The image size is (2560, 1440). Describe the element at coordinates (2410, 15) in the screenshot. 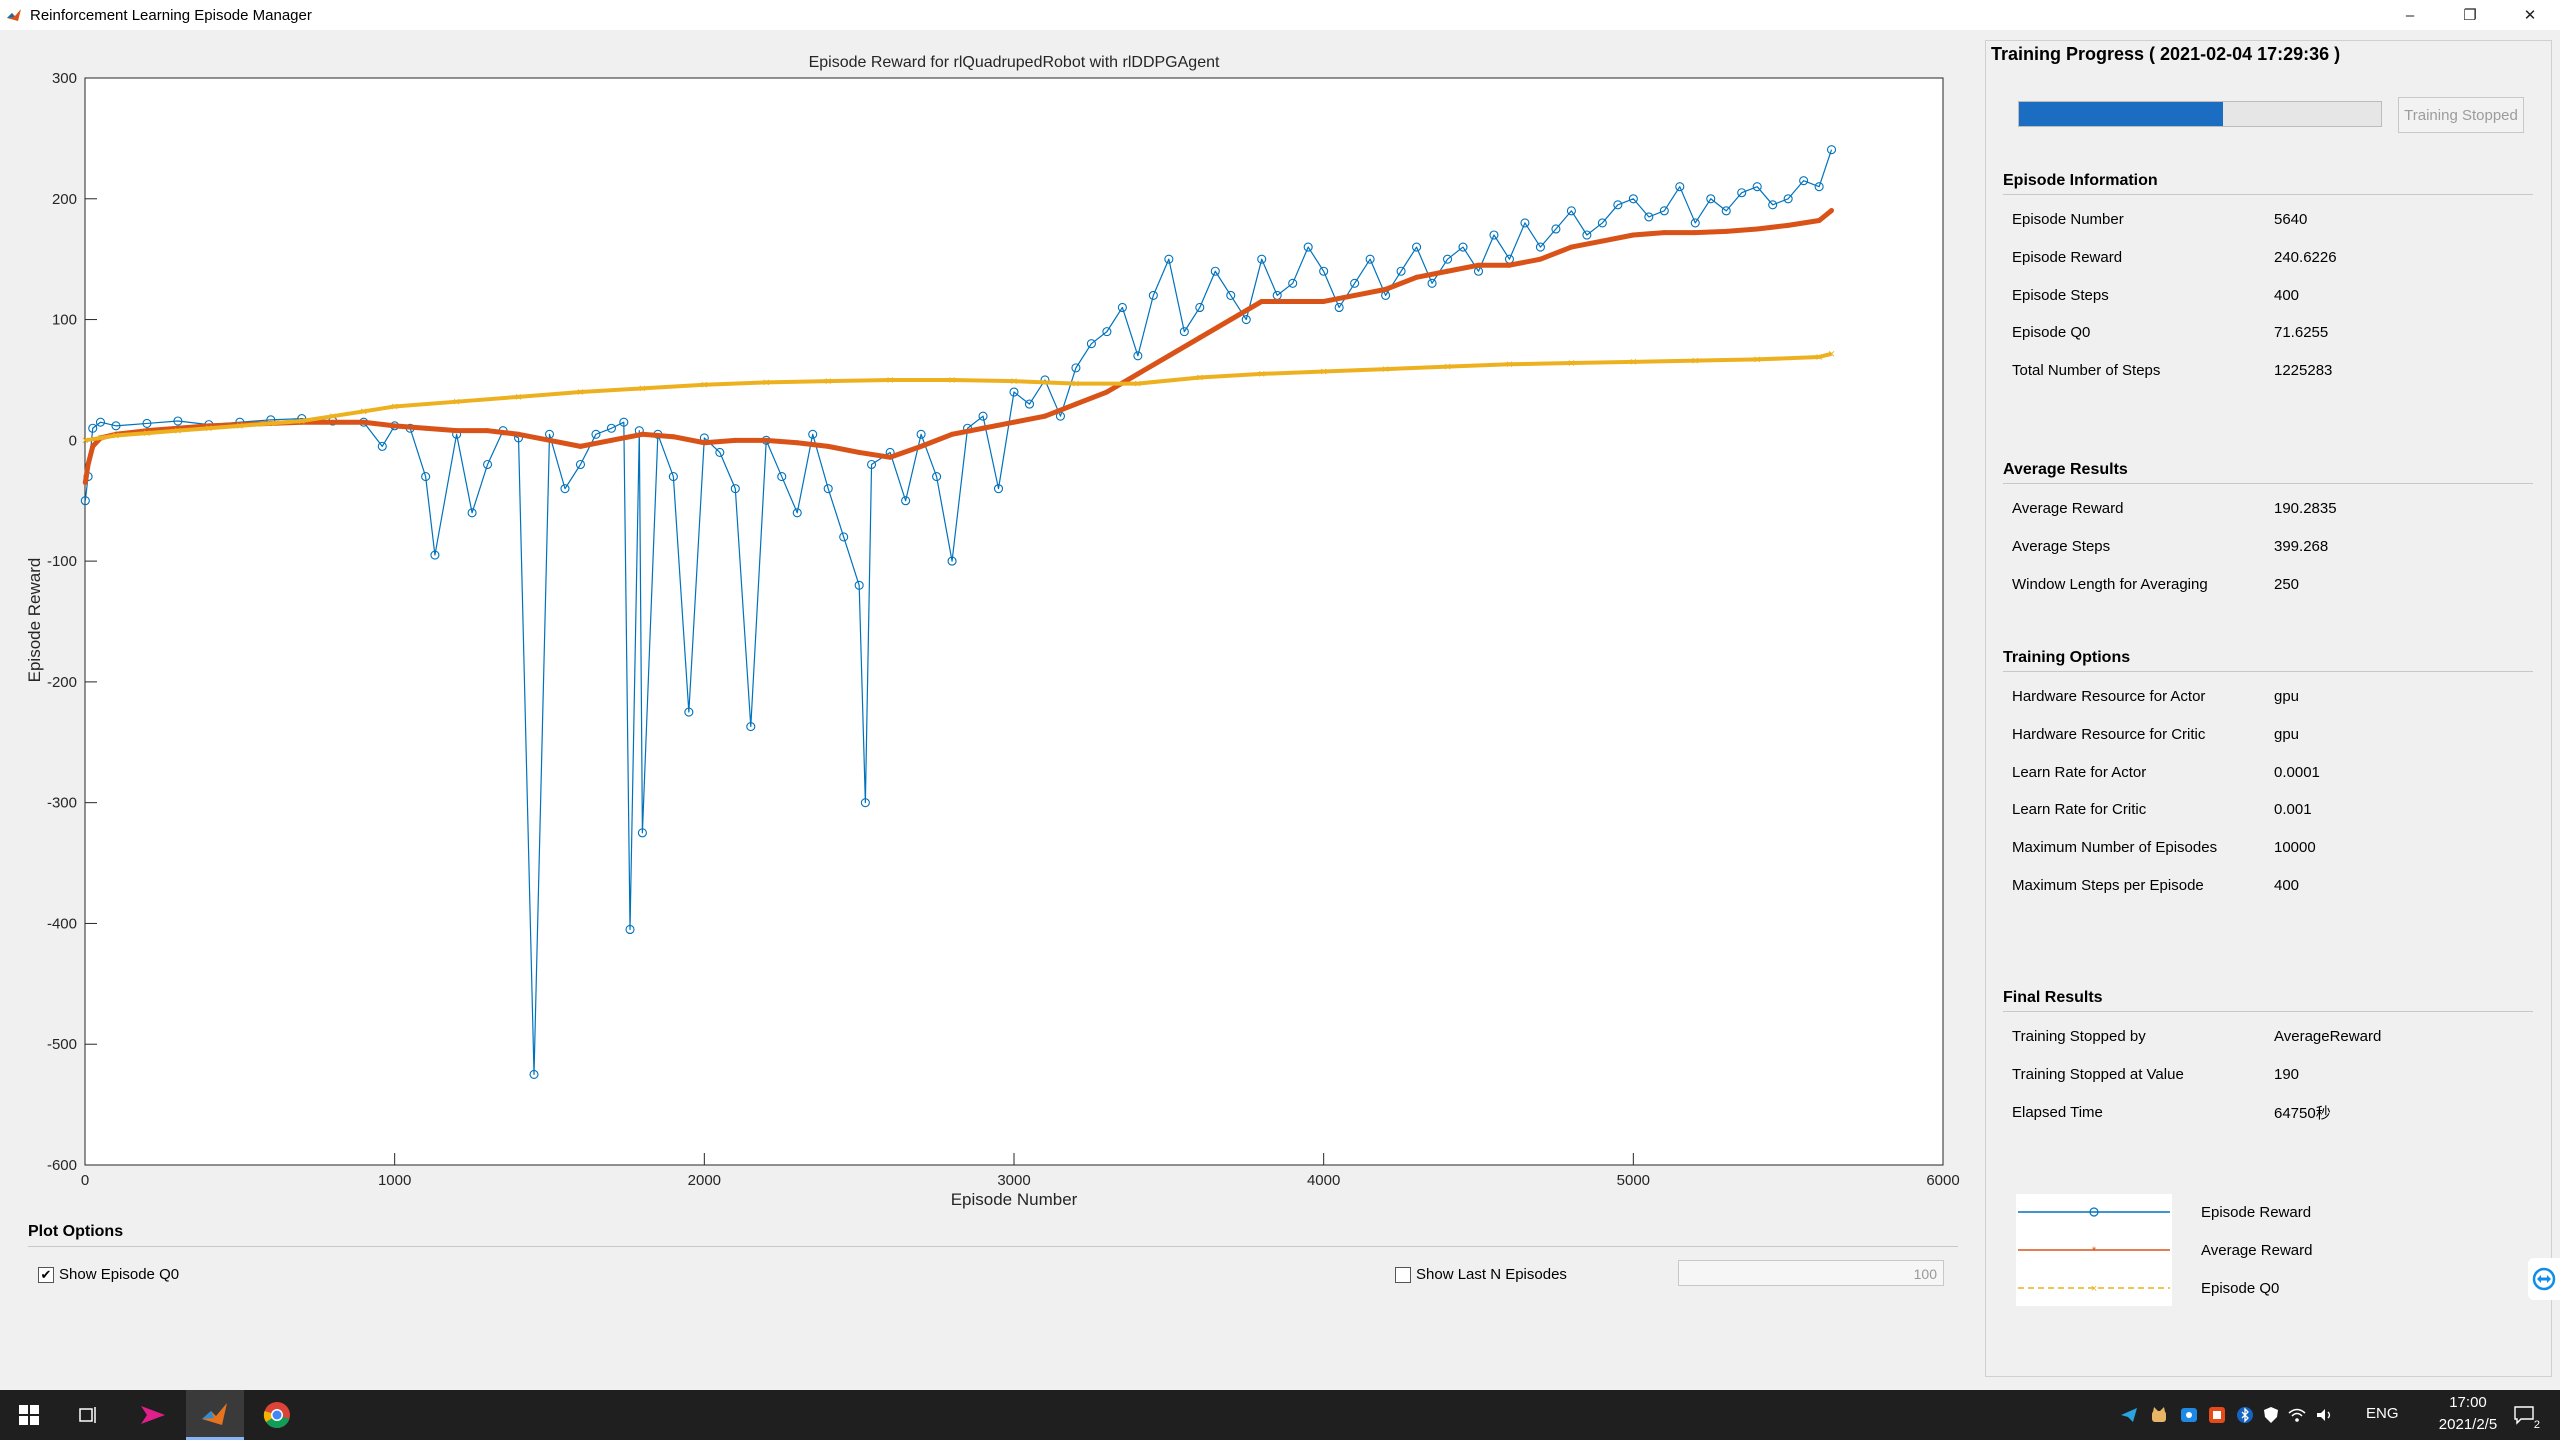

I see `minimize-button: –` at that location.